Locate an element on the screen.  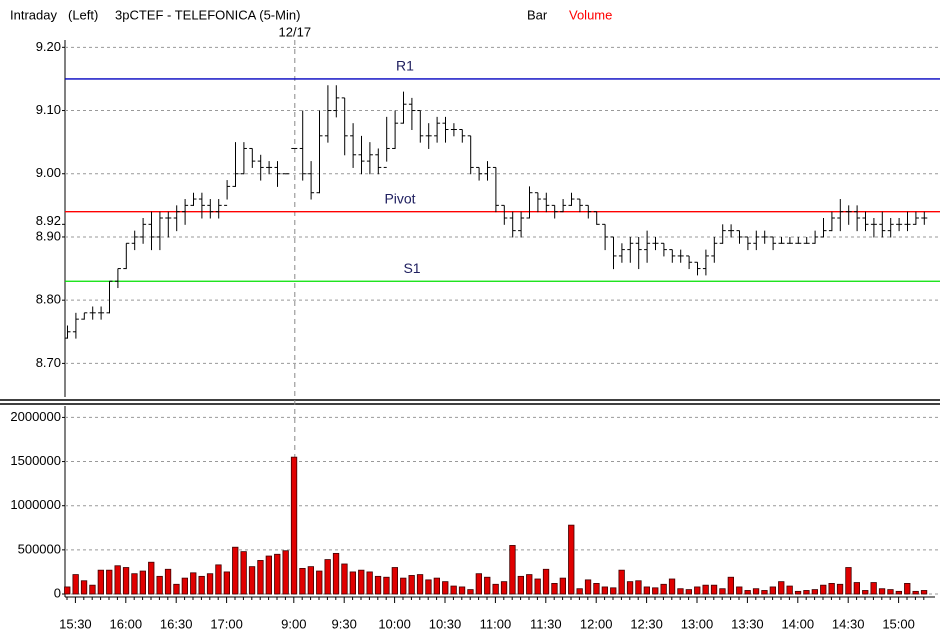
x-tick-label: 12:30 is located at coordinates (646, 623).